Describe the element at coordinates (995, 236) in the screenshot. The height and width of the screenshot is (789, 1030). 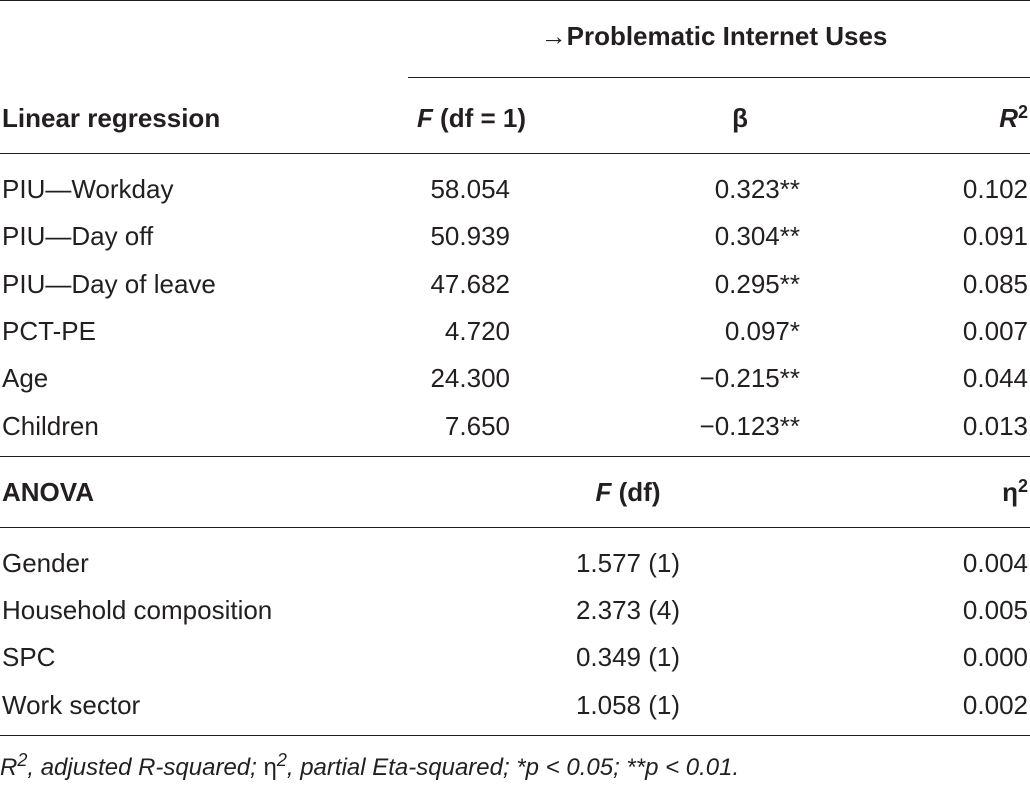
I see `row-r2-value: 0.091` at that location.